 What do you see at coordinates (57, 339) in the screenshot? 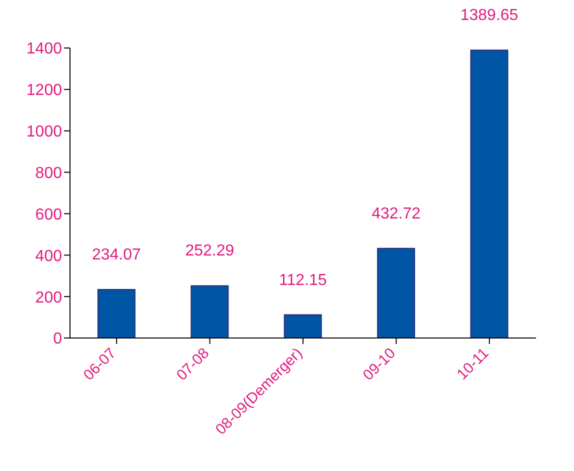
I see `y-tick-label: 0` at bounding box center [57, 339].